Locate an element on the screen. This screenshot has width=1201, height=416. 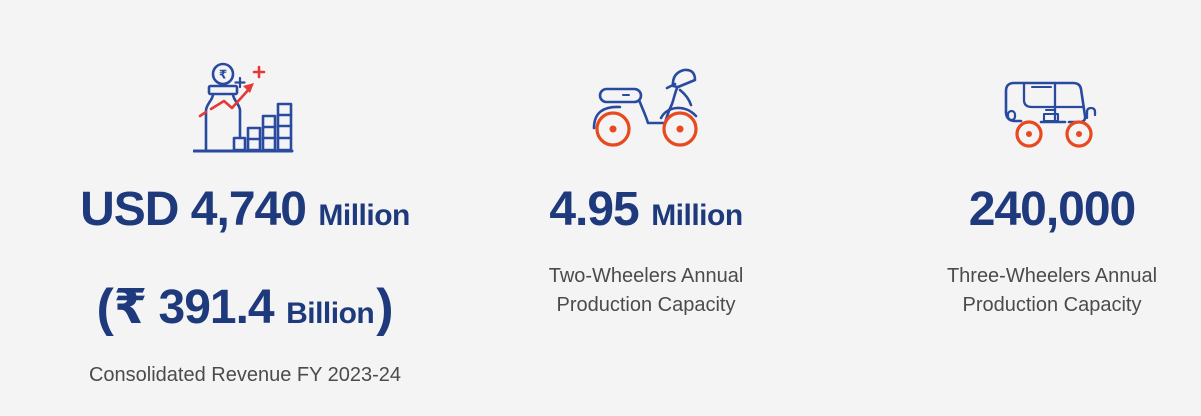
revenue-usd-unit: Million is located at coordinates (364, 215).